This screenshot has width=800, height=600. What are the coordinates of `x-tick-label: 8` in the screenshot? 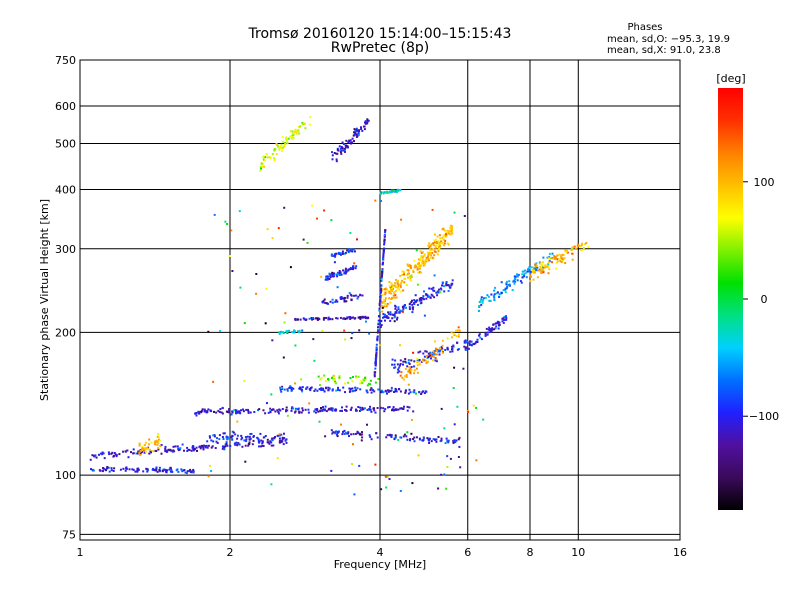 It's located at (530, 552).